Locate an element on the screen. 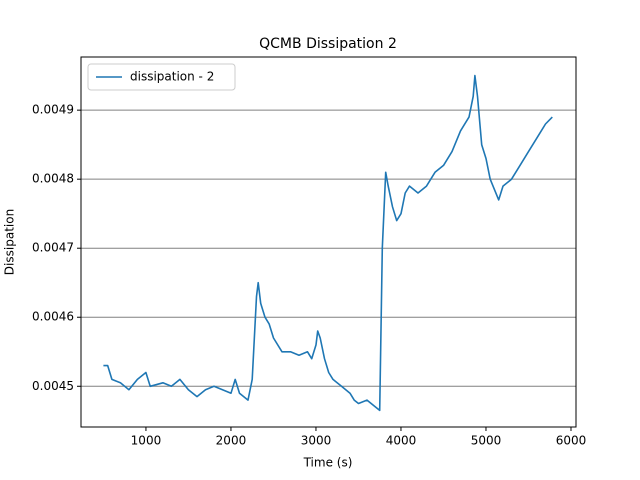 This screenshot has height=480, width=640. legend-box is located at coordinates (161, 77).